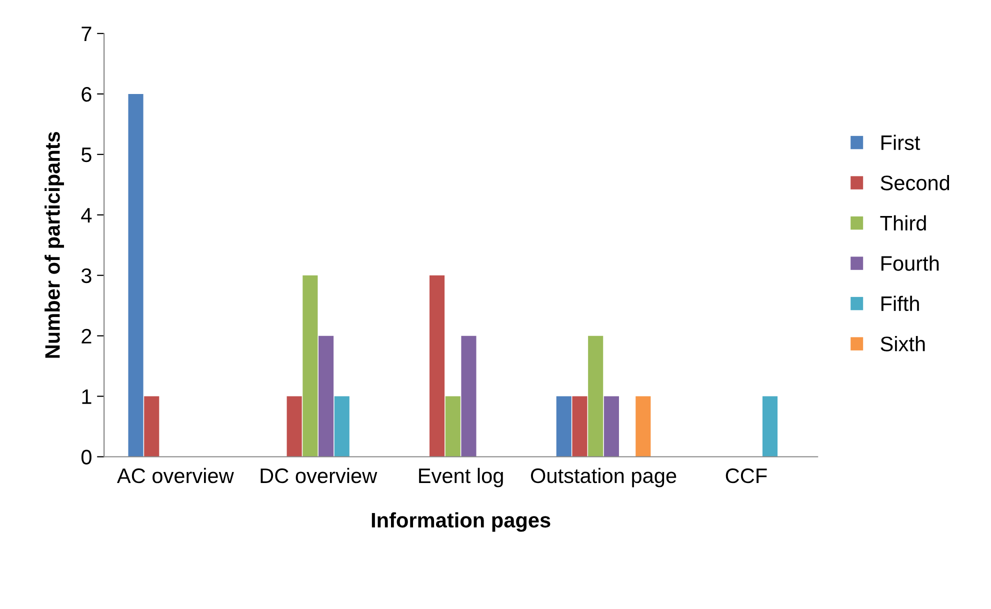 The height and width of the screenshot is (609, 991). Describe the element at coordinates (603, 478) in the screenshot. I see `x-tick-label: Outstation page` at that location.